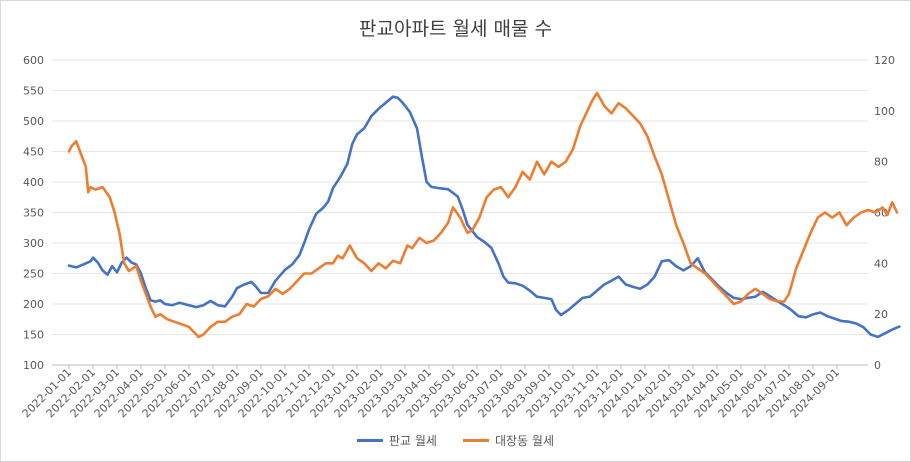  What do you see at coordinates (33, 335) in the screenshot?
I see `y-left-tick-label: 150` at bounding box center [33, 335].